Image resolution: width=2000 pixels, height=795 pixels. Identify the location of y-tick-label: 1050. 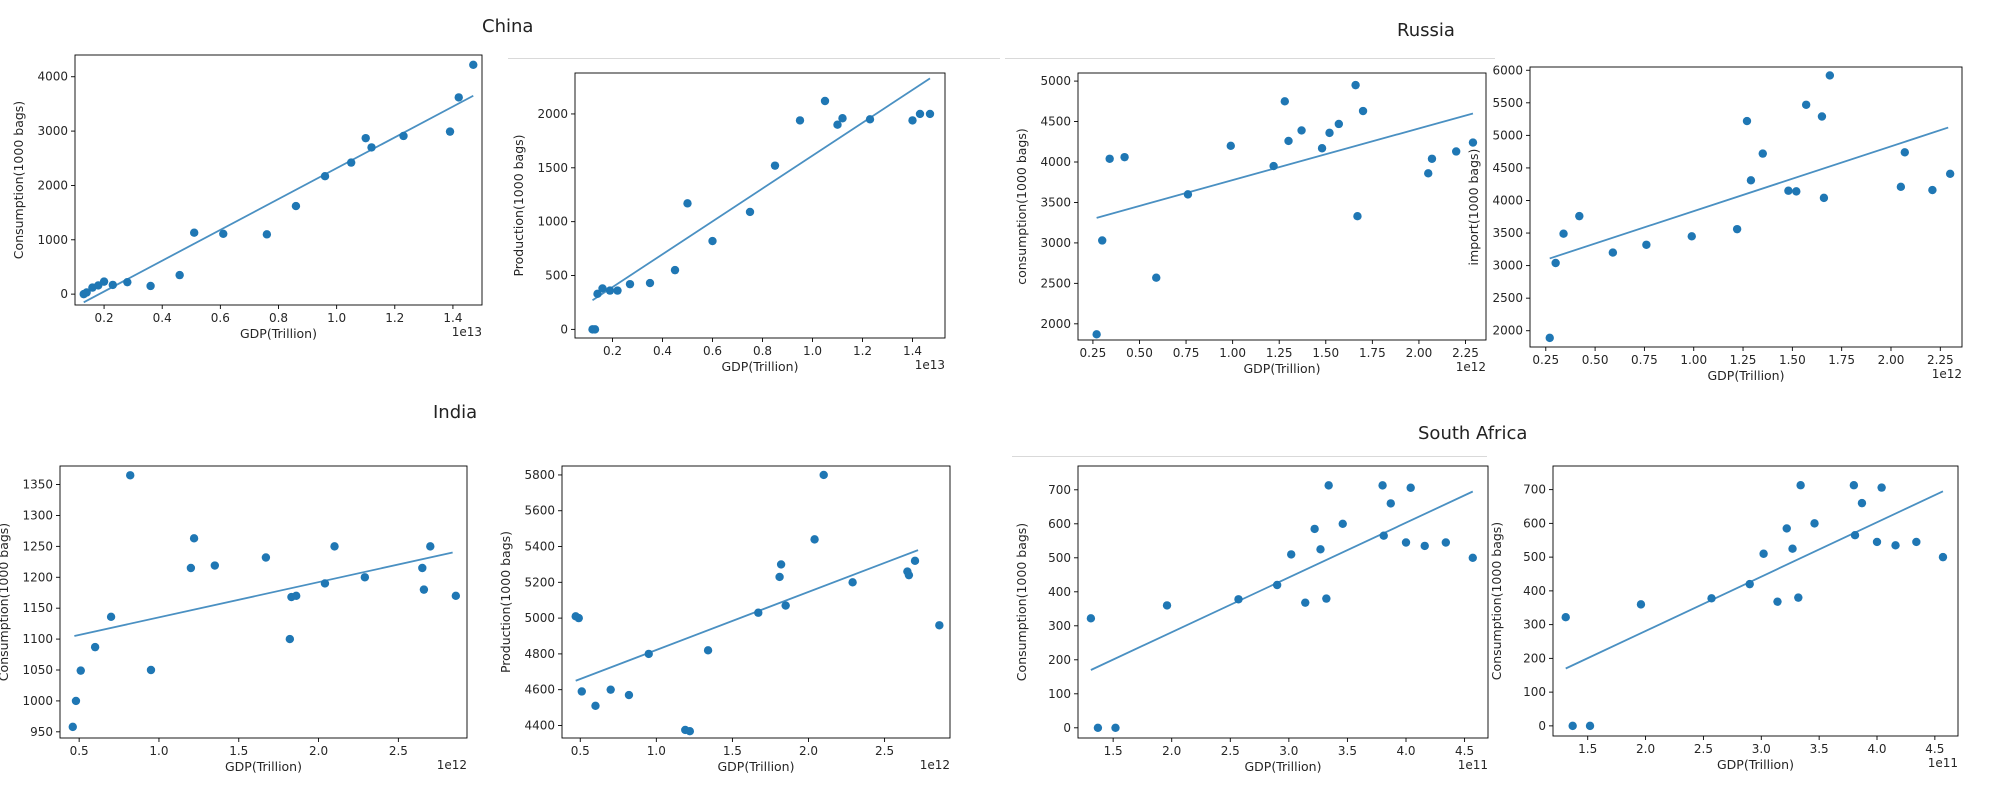
(37, 670).